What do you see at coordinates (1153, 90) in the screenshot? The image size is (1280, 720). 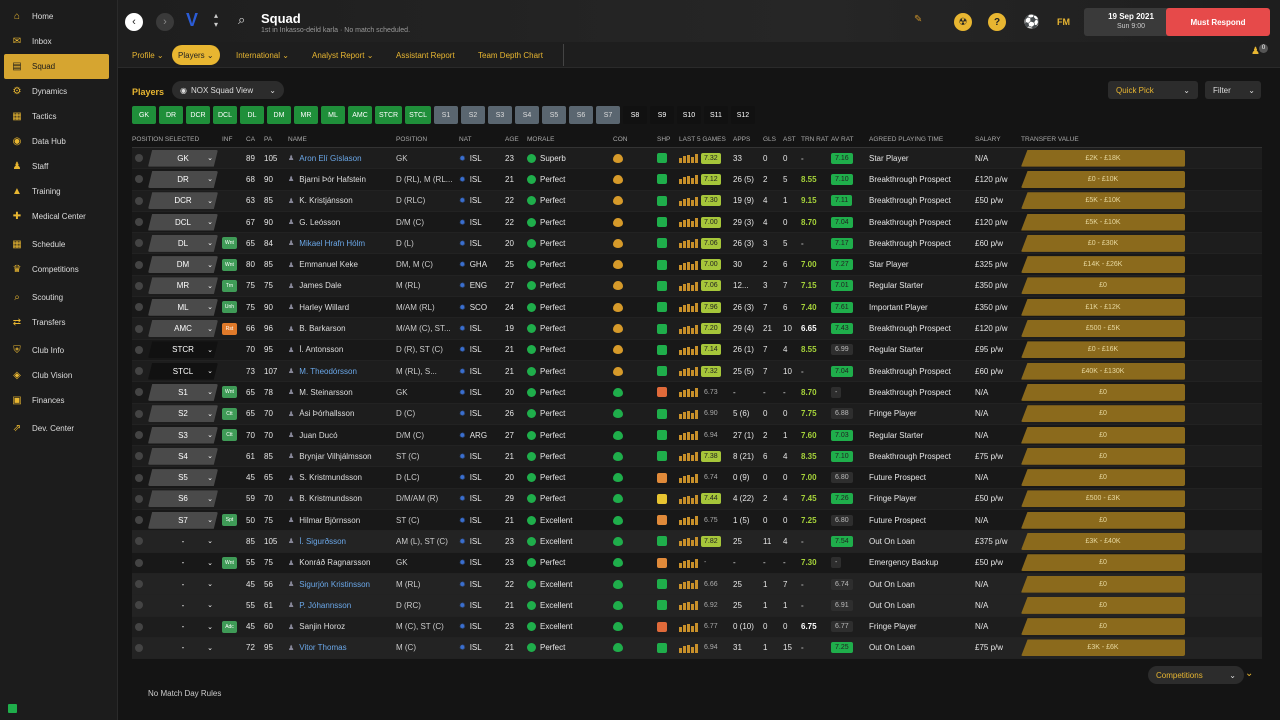 I see `quick-pick-button: Quick Pick ⌄` at bounding box center [1153, 90].